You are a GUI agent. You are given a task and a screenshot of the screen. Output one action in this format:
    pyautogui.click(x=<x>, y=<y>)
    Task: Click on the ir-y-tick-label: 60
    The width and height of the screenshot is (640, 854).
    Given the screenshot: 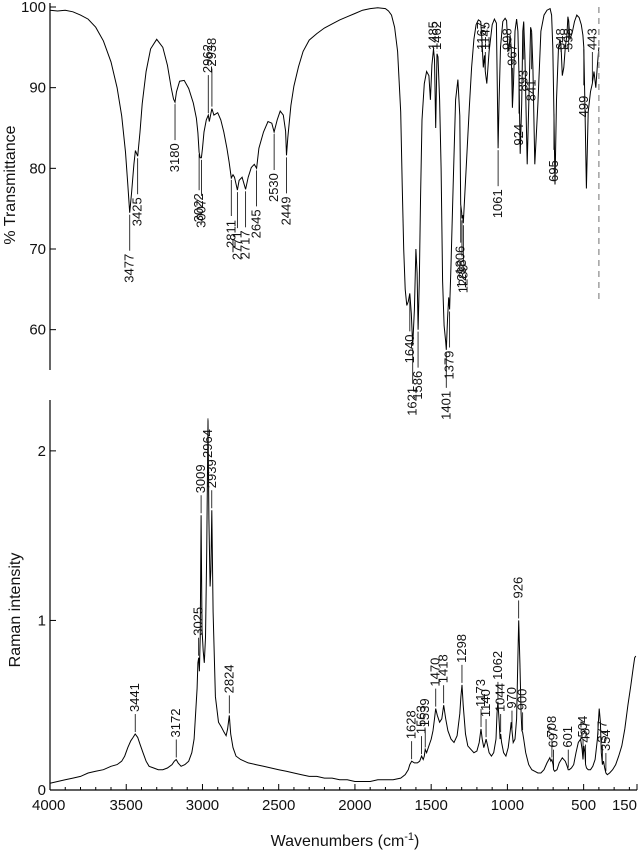 What is the action you would take?
    pyautogui.click(x=37, y=330)
    